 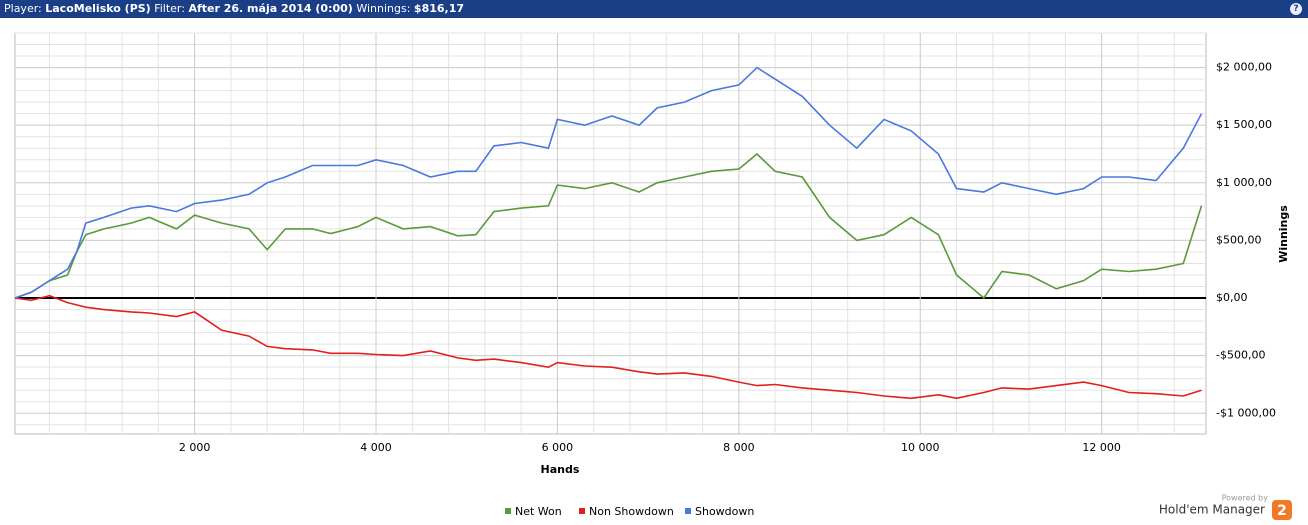 What do you see at coordinates (1245, 498) in the screenshot?
I see `powered-by: Powered by` at bounding box center [1245, 498].